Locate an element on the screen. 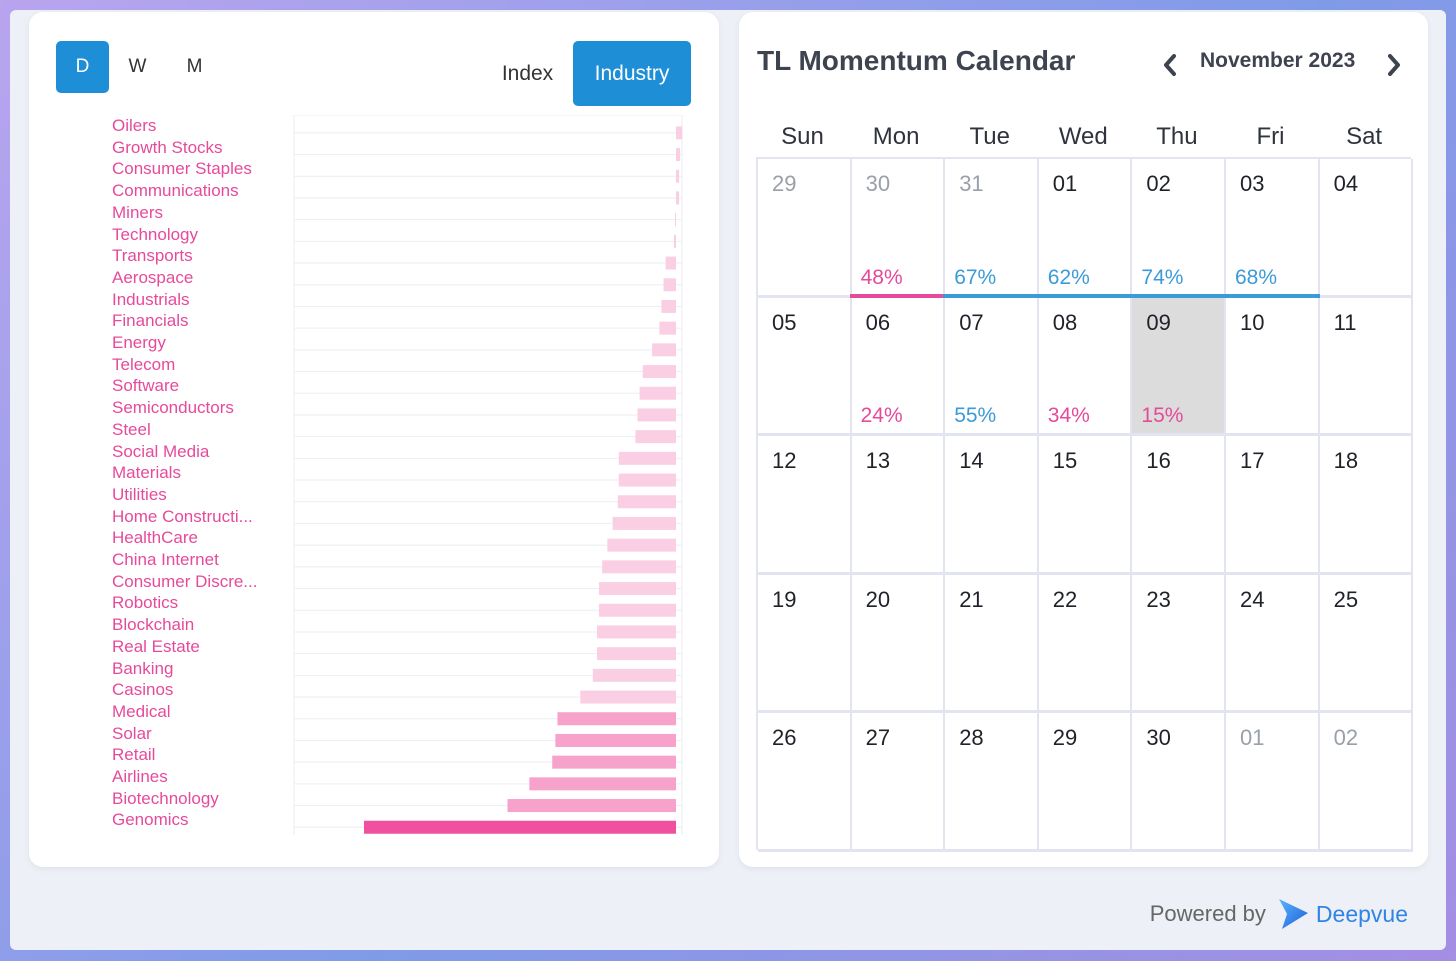 The height and width of the screenshot is (961, 1456). weekday-label: Wed is located at coordinates (1083, 136).